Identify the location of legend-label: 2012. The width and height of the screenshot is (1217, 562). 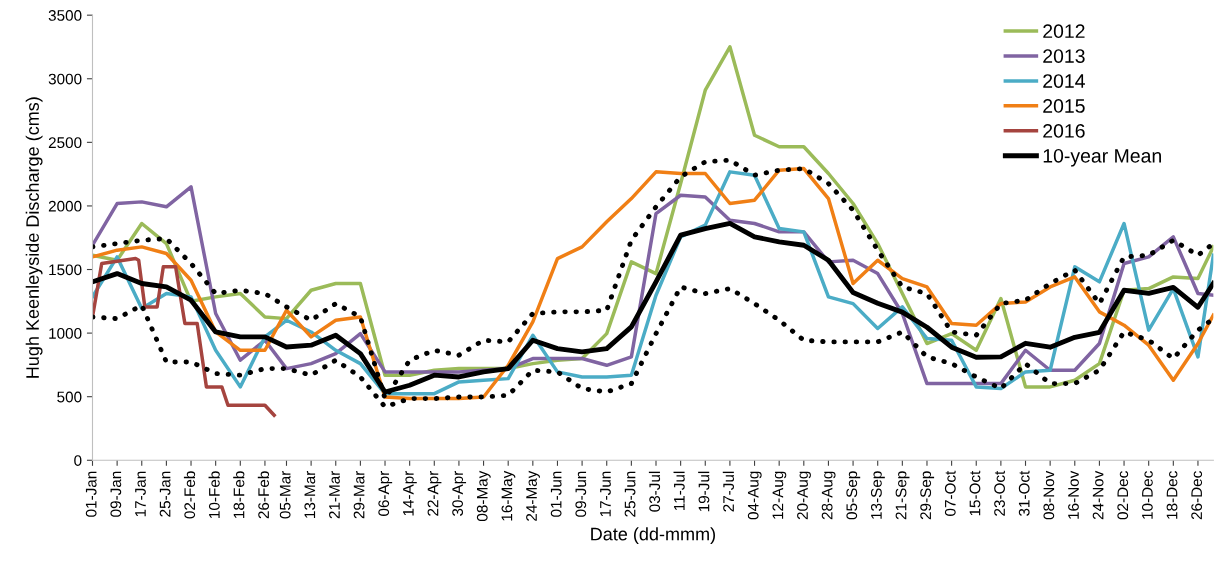
(1064, 31).